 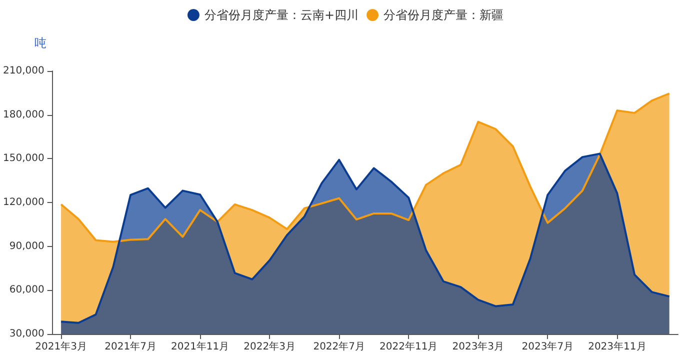 What do you see at coordinates (26, 246) in the screenshot?
I see `y-tick-label: 90,000` at bounding box center [26, 246].